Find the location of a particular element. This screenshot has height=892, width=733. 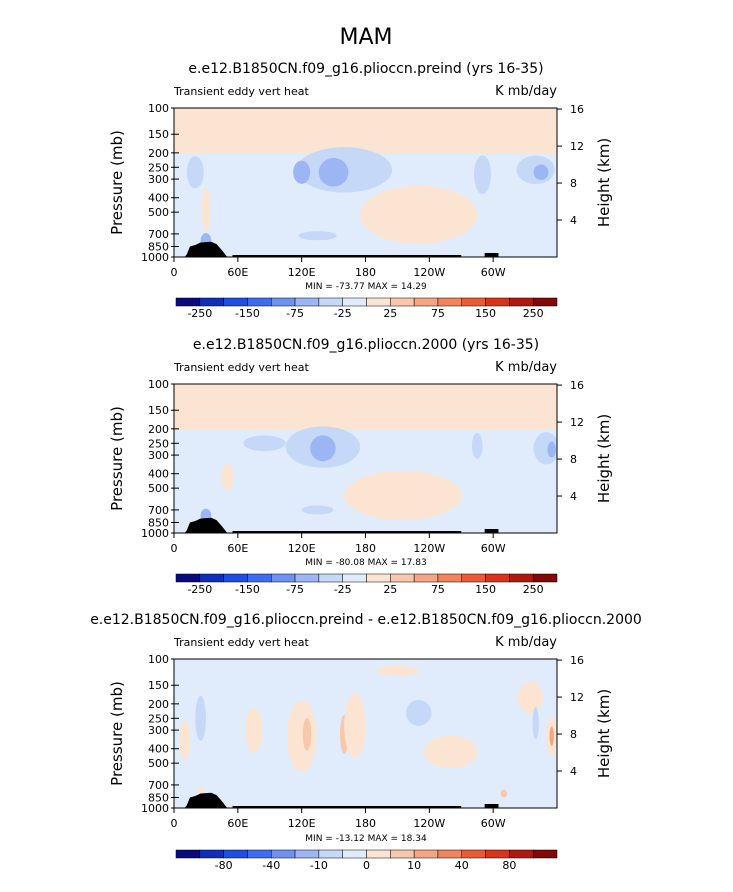

min-max-label: MIN = -73.77 MAX = 14.29 is located at coordinates (366, 287).